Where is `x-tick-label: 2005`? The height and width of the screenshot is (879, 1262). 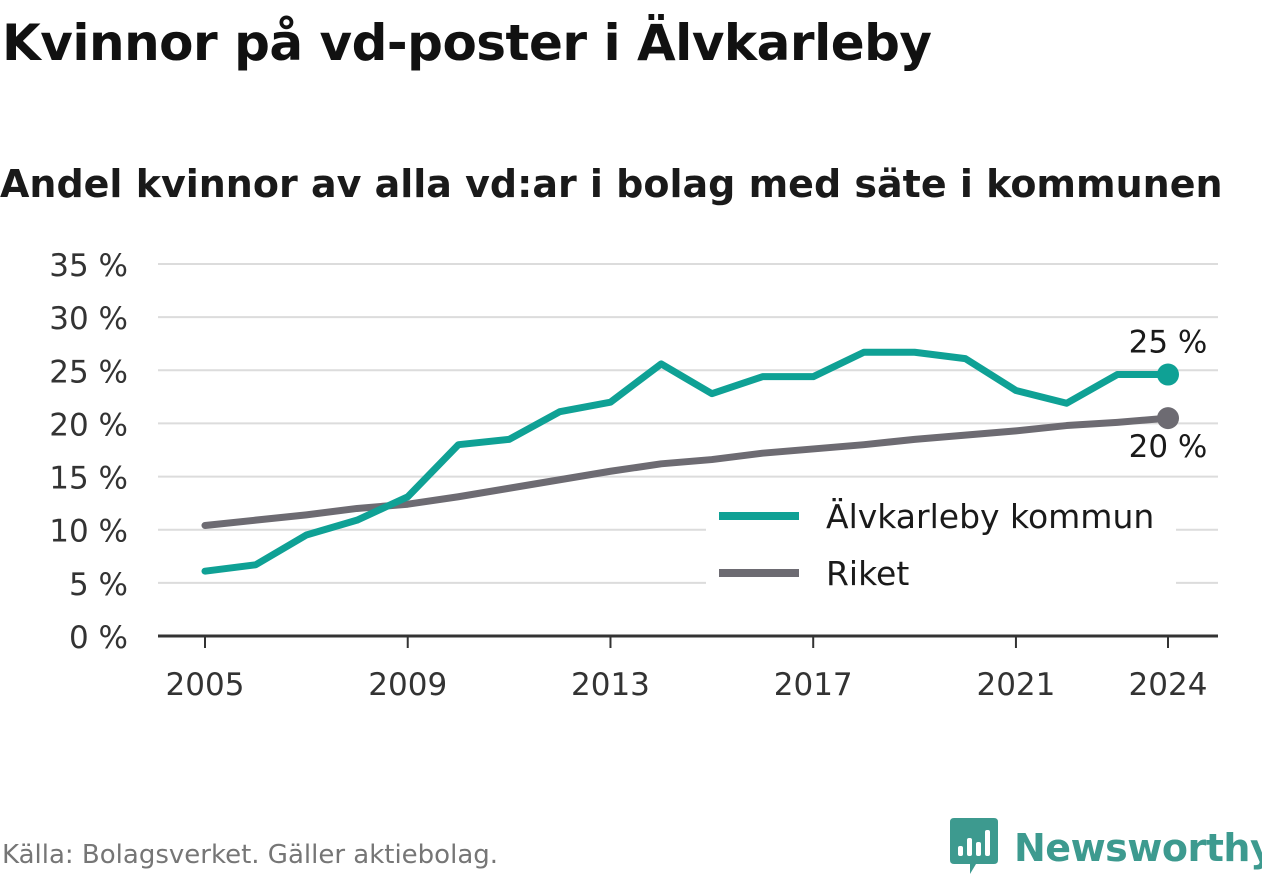
x-tick-label: 2005 is located at coordinates (205, 685).